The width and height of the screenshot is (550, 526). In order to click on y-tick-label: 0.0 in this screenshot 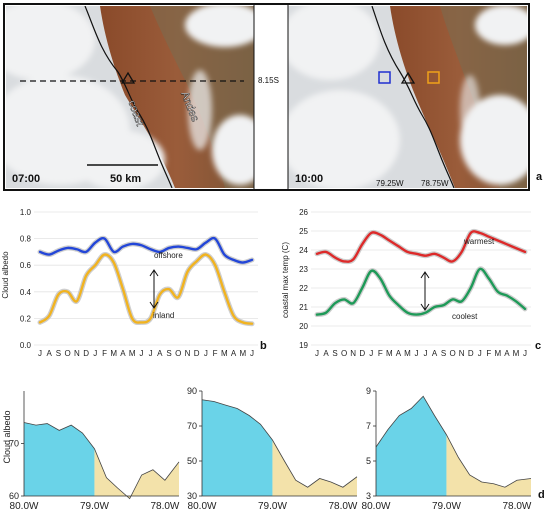, I will do `click(26, 345)`.